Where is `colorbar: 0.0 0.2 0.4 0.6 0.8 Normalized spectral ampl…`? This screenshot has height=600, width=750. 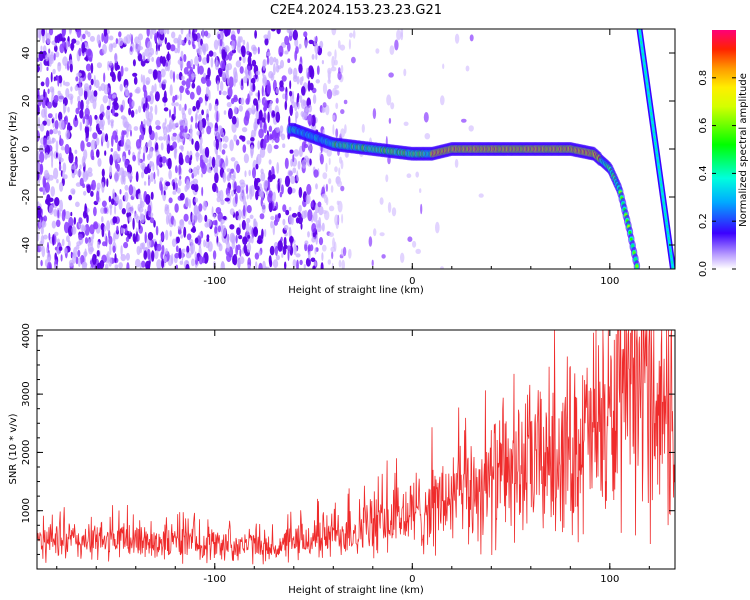 colorbar: 0.0 0.2 0.4 0.6 0.8 Normalized spectral ampl… is located at coordinates (723, 153).